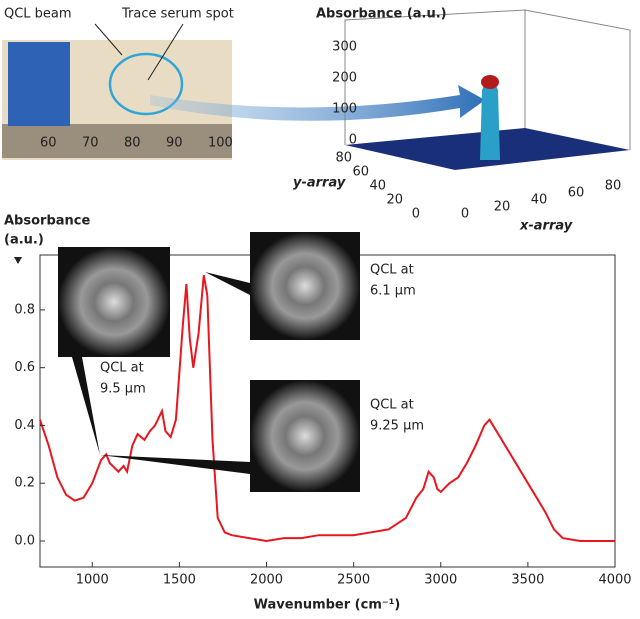 The width and height of the screenshot is (640, 619). Describe the element at coordinates (576, 193) in the screenshot. I see `x-tick-label: 60` at that location.